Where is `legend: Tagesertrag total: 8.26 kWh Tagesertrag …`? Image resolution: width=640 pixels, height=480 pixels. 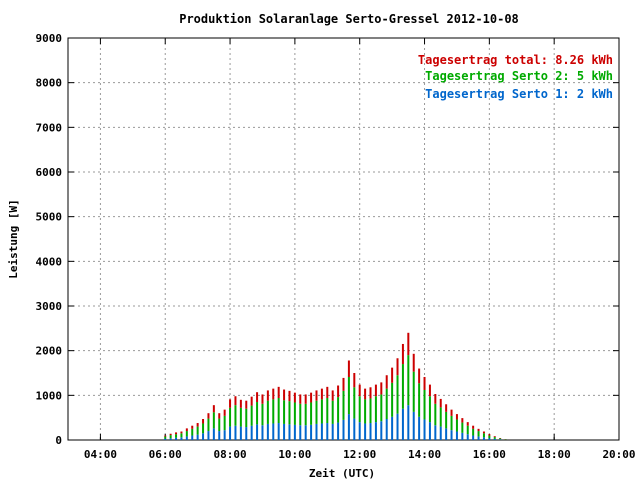
legend: Tagesertrag total: 8.26 kWh Tagesertrag … is located at coordinates (515, 77).